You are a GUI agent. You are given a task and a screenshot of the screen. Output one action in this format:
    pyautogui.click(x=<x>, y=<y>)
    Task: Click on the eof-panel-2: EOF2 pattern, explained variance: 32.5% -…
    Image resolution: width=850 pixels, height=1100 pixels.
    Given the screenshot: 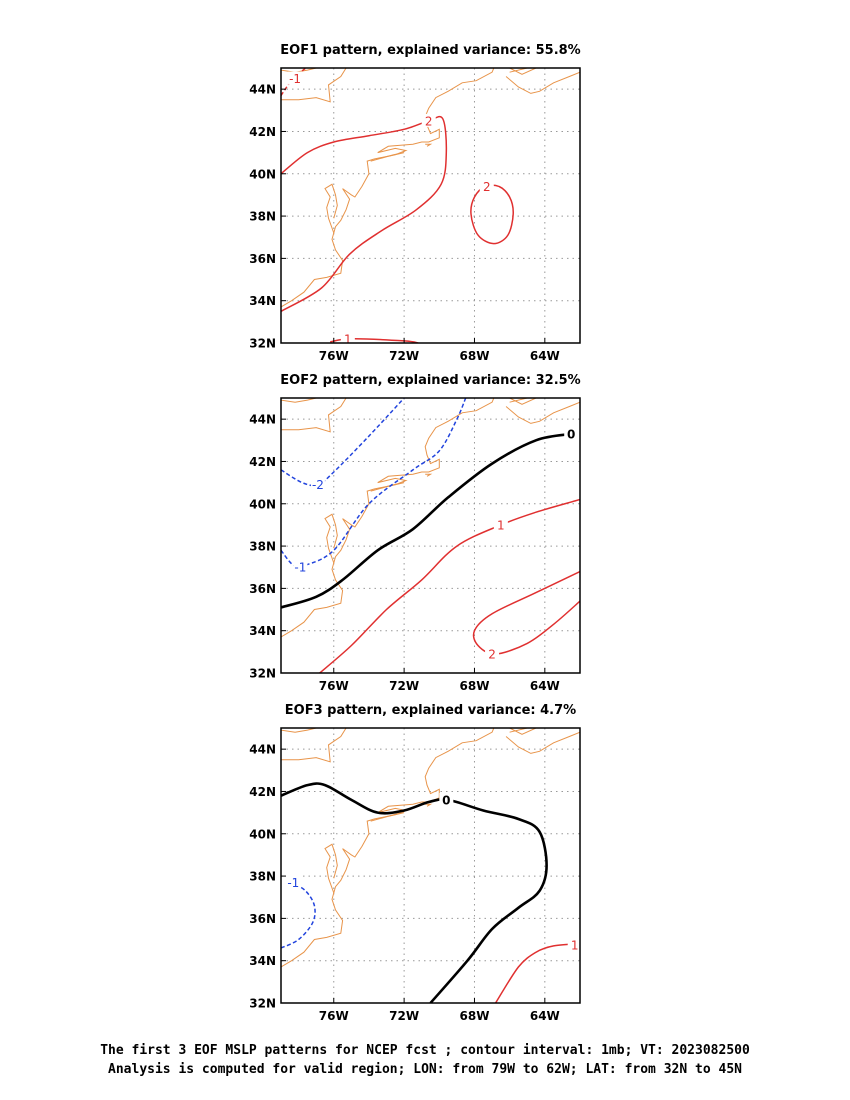 What is the action you would take?
    pyautogui.click(x=415, y=533)
    